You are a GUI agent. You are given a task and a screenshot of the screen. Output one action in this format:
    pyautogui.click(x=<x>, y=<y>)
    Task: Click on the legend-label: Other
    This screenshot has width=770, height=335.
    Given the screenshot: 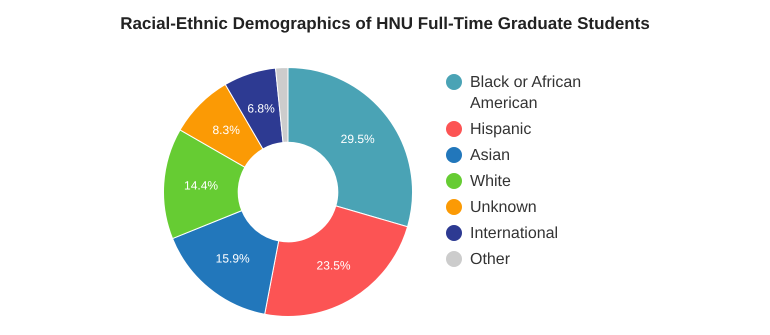 What is the action you would take?
    pyautogui.click(x=491, y=260)
    